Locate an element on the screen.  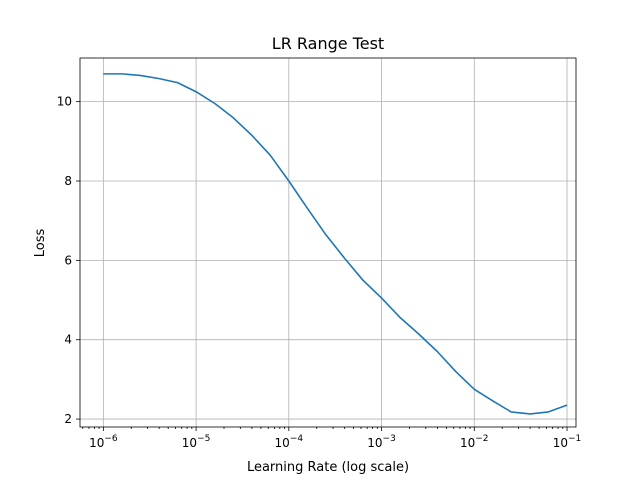
chart-title: LR Range Test is located at coordinates (328, 43).